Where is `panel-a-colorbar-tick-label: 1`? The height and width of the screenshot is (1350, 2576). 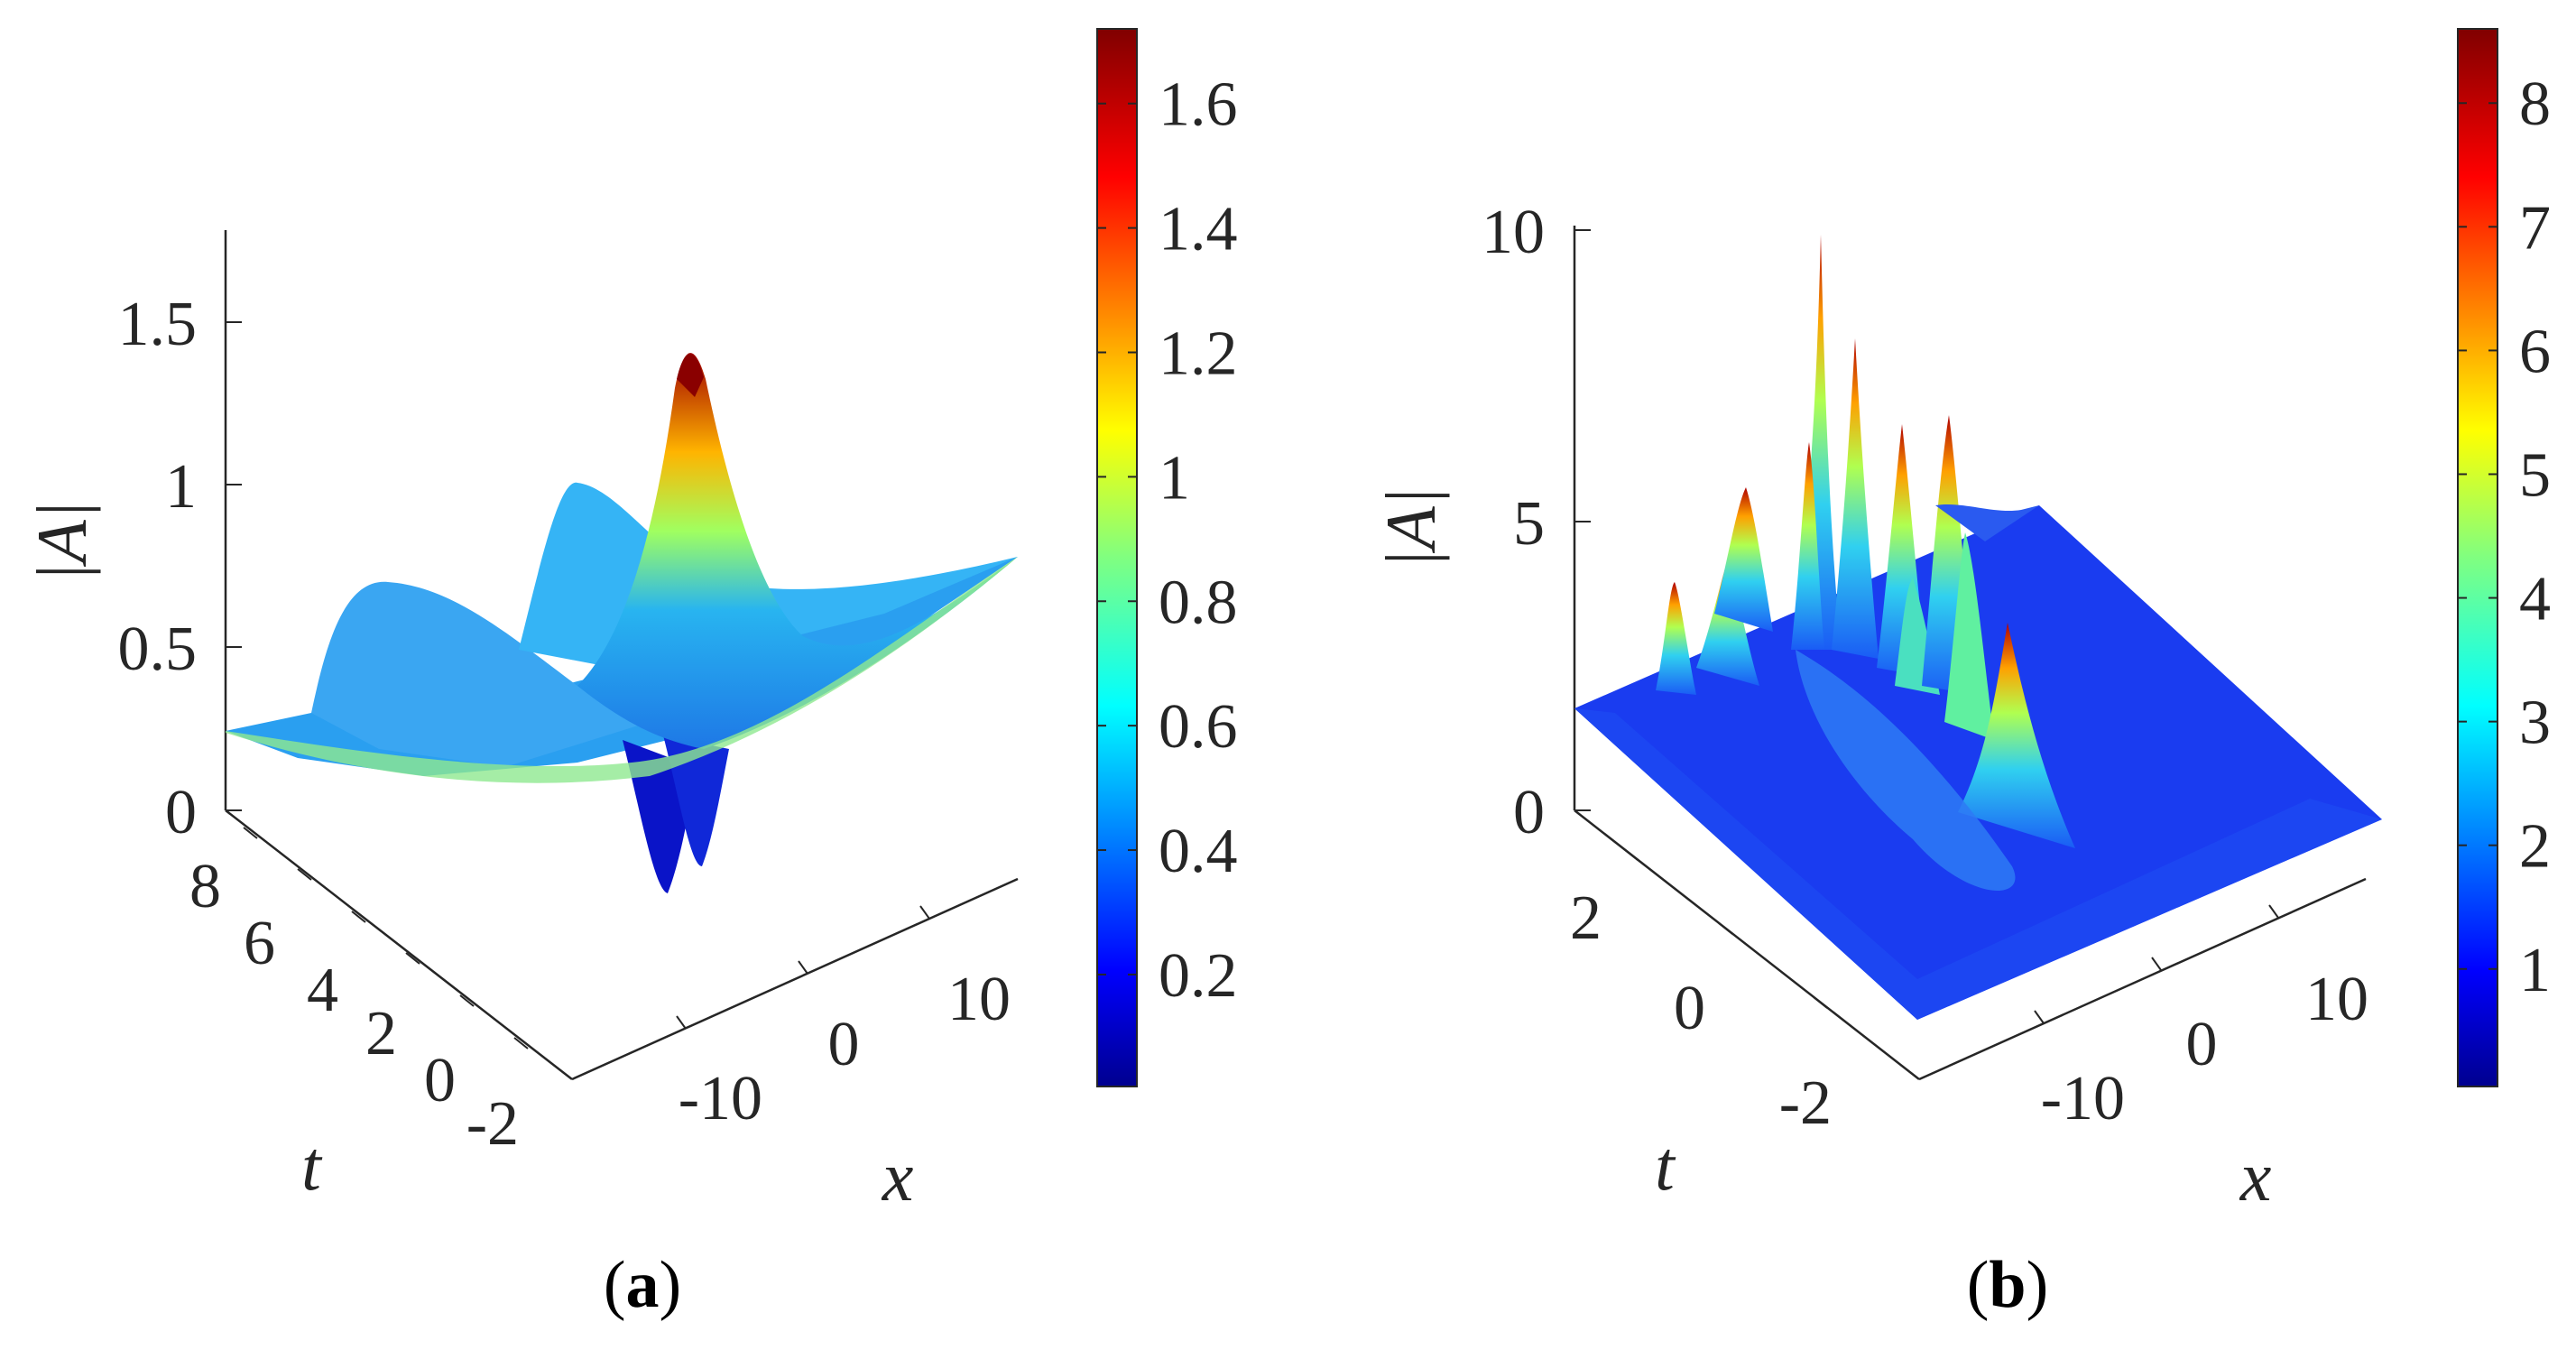
panel-a-colorbar-tick-label: 1 is located at coordinates (1174, 478).